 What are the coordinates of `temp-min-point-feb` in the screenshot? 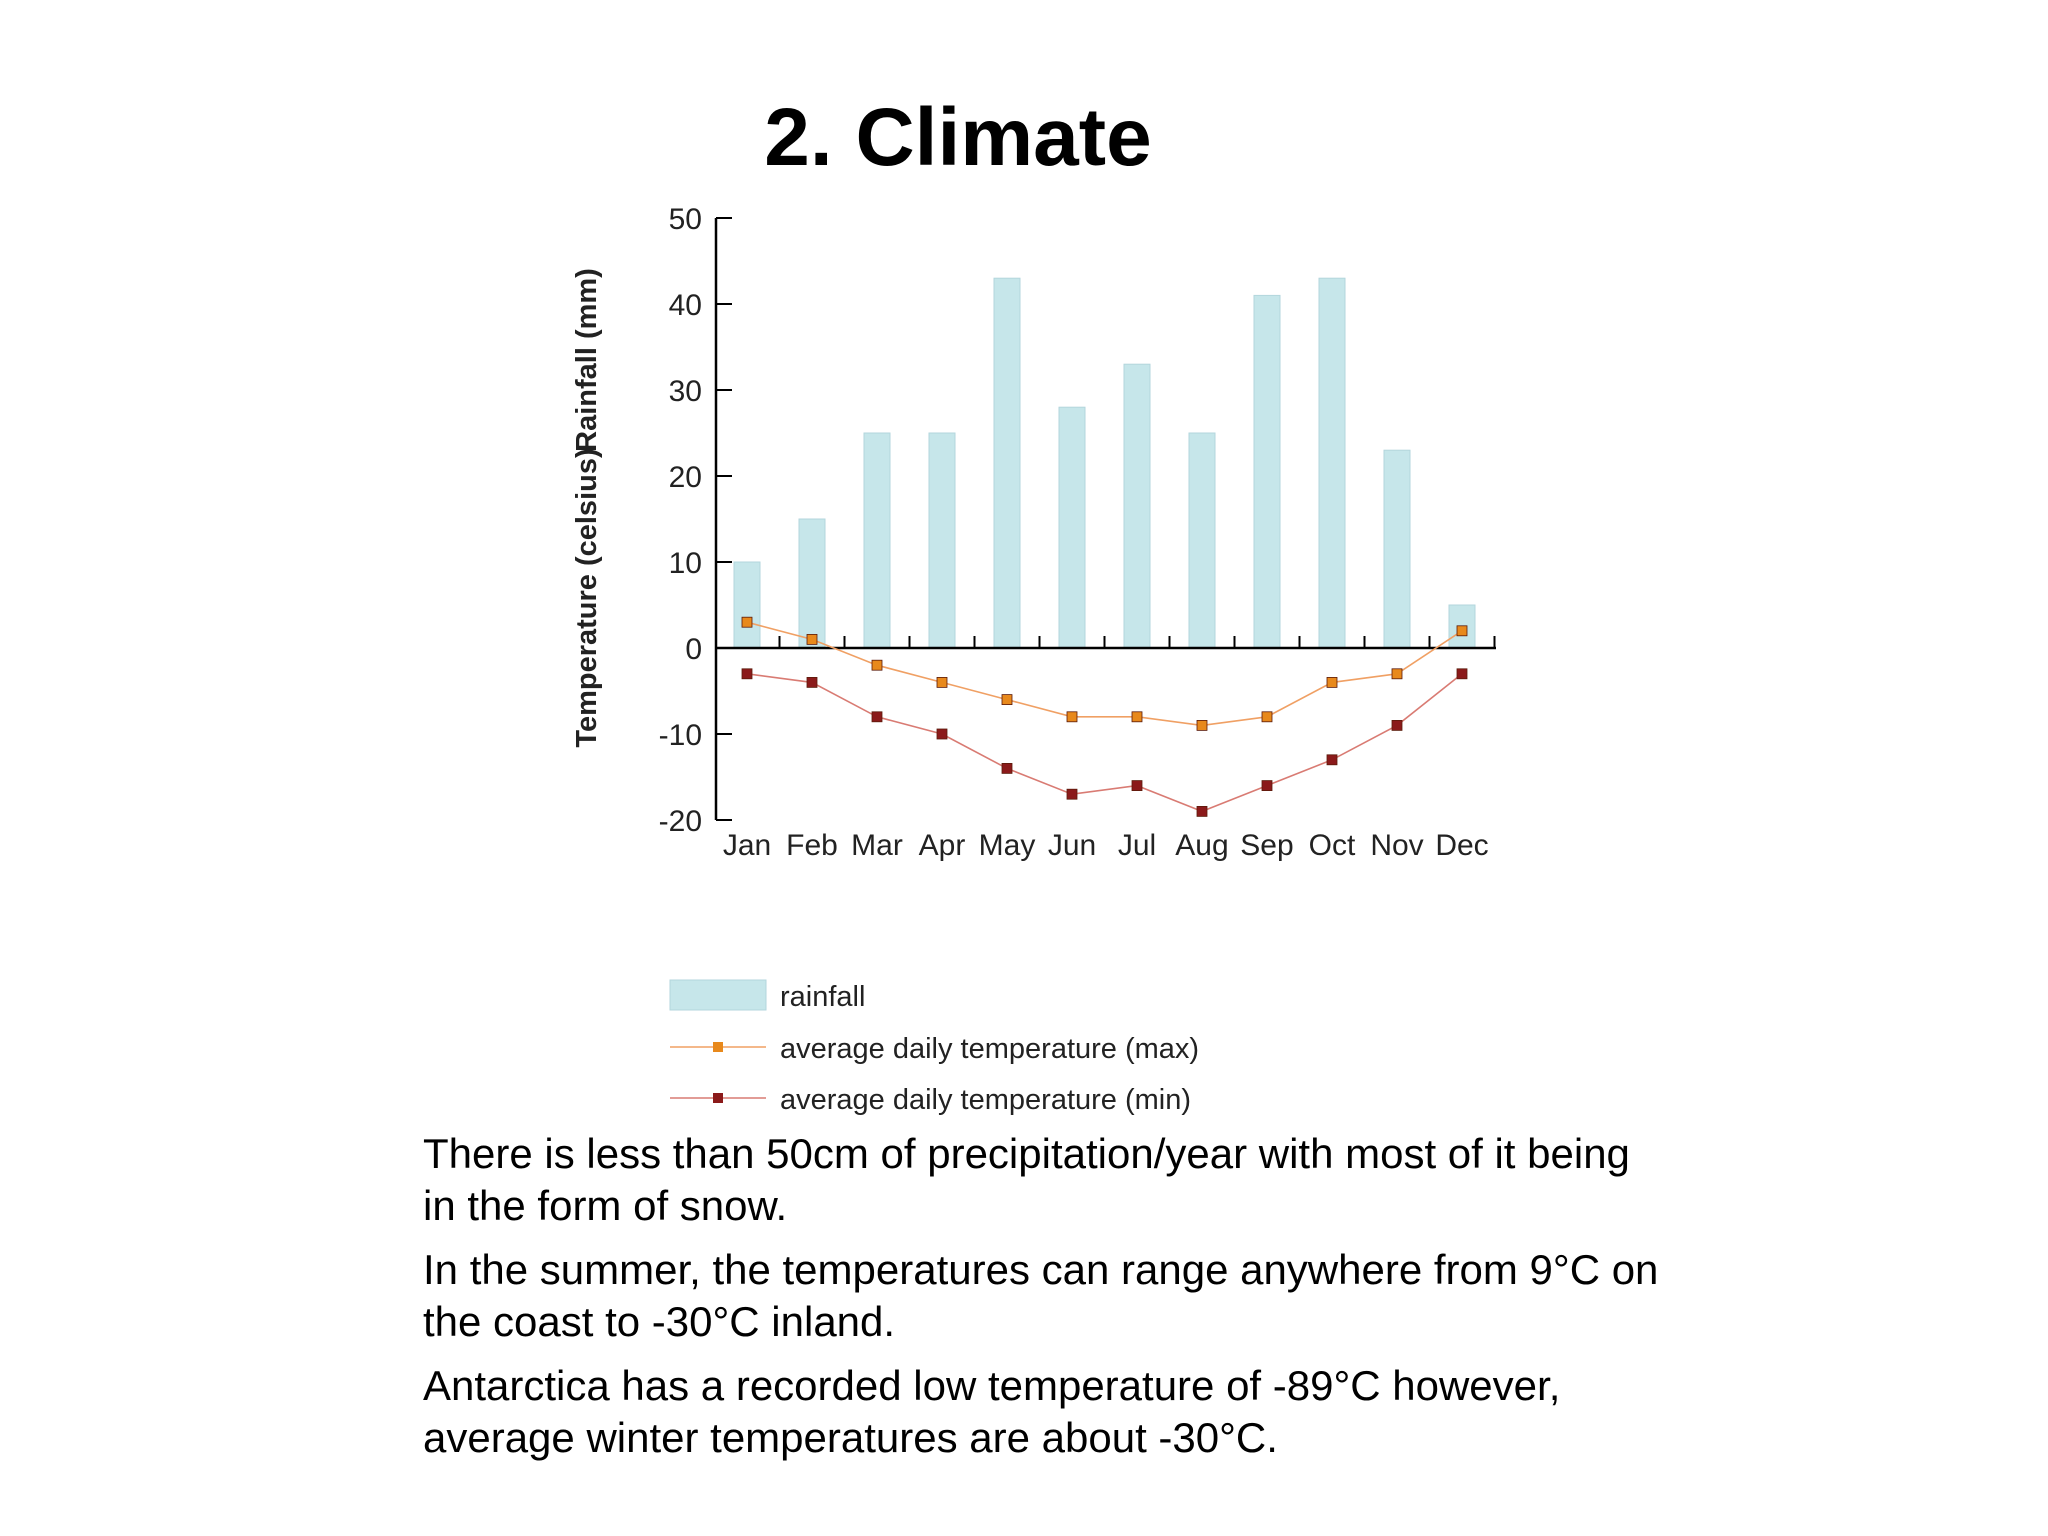 It's located at (812, 682).